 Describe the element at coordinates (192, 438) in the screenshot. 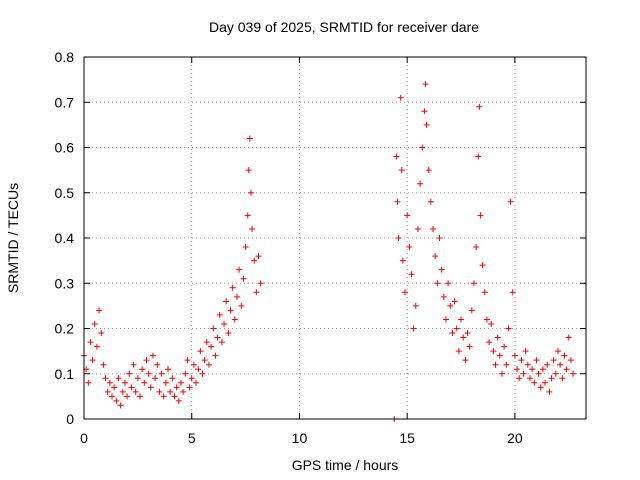

I see `x-tick-label: 5` at that location.